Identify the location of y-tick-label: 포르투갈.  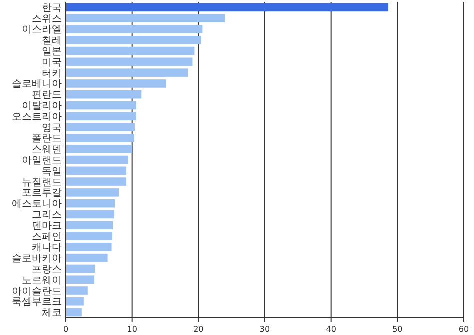
(42, 194).